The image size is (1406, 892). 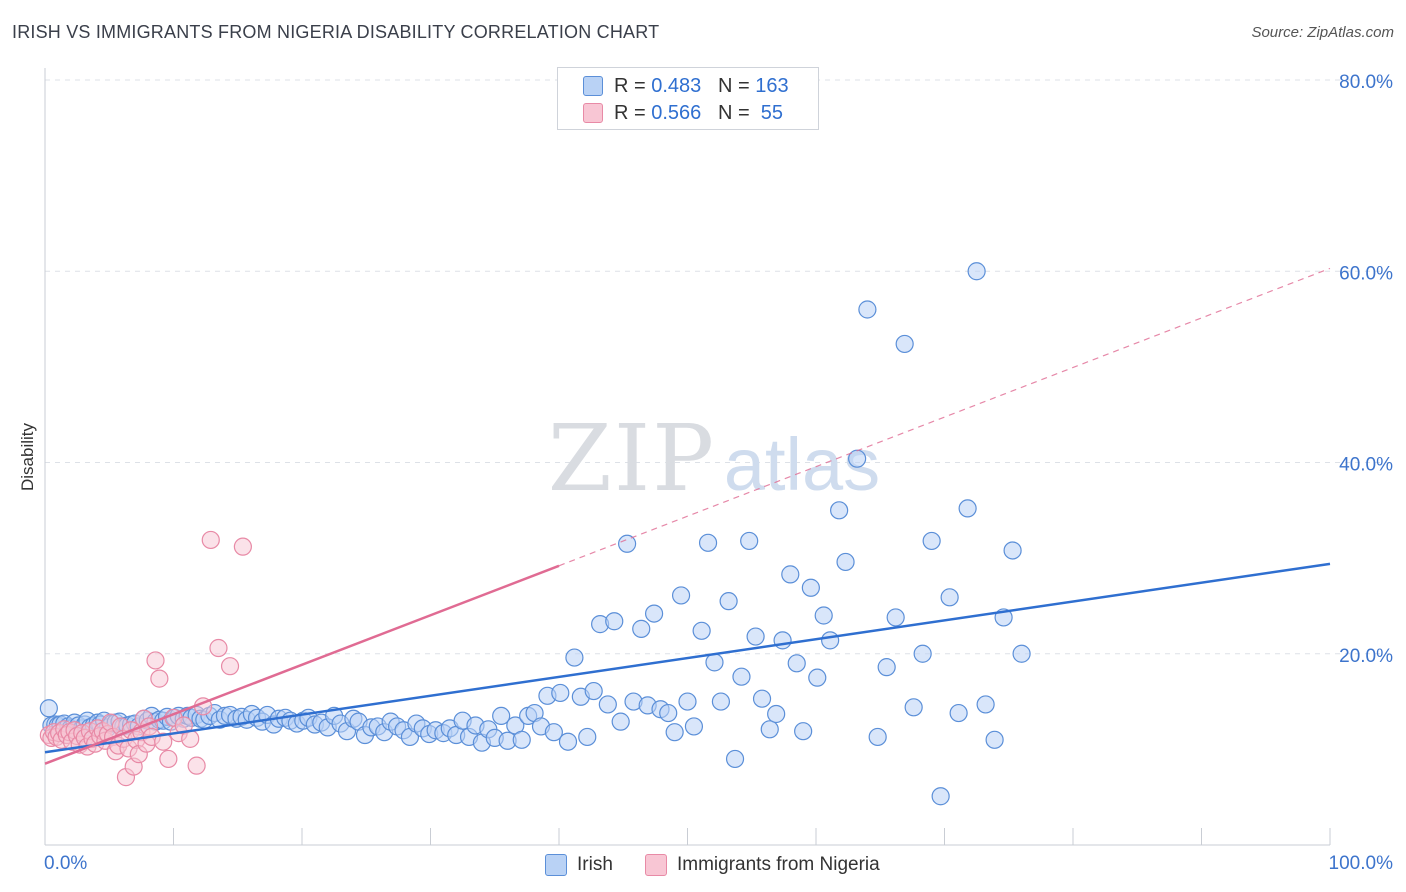 What do you see at coordinates (1322, 32) in the screenshot?
I see `source-note: Source: ZipAtlas.com` at bounding box center [1322, 32].